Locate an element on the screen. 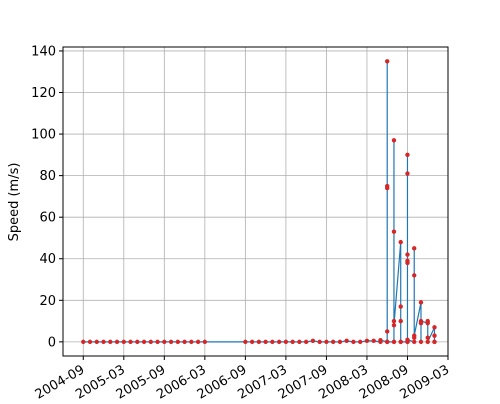  y-tick-label: 140 is located at coordinates (43, 51).